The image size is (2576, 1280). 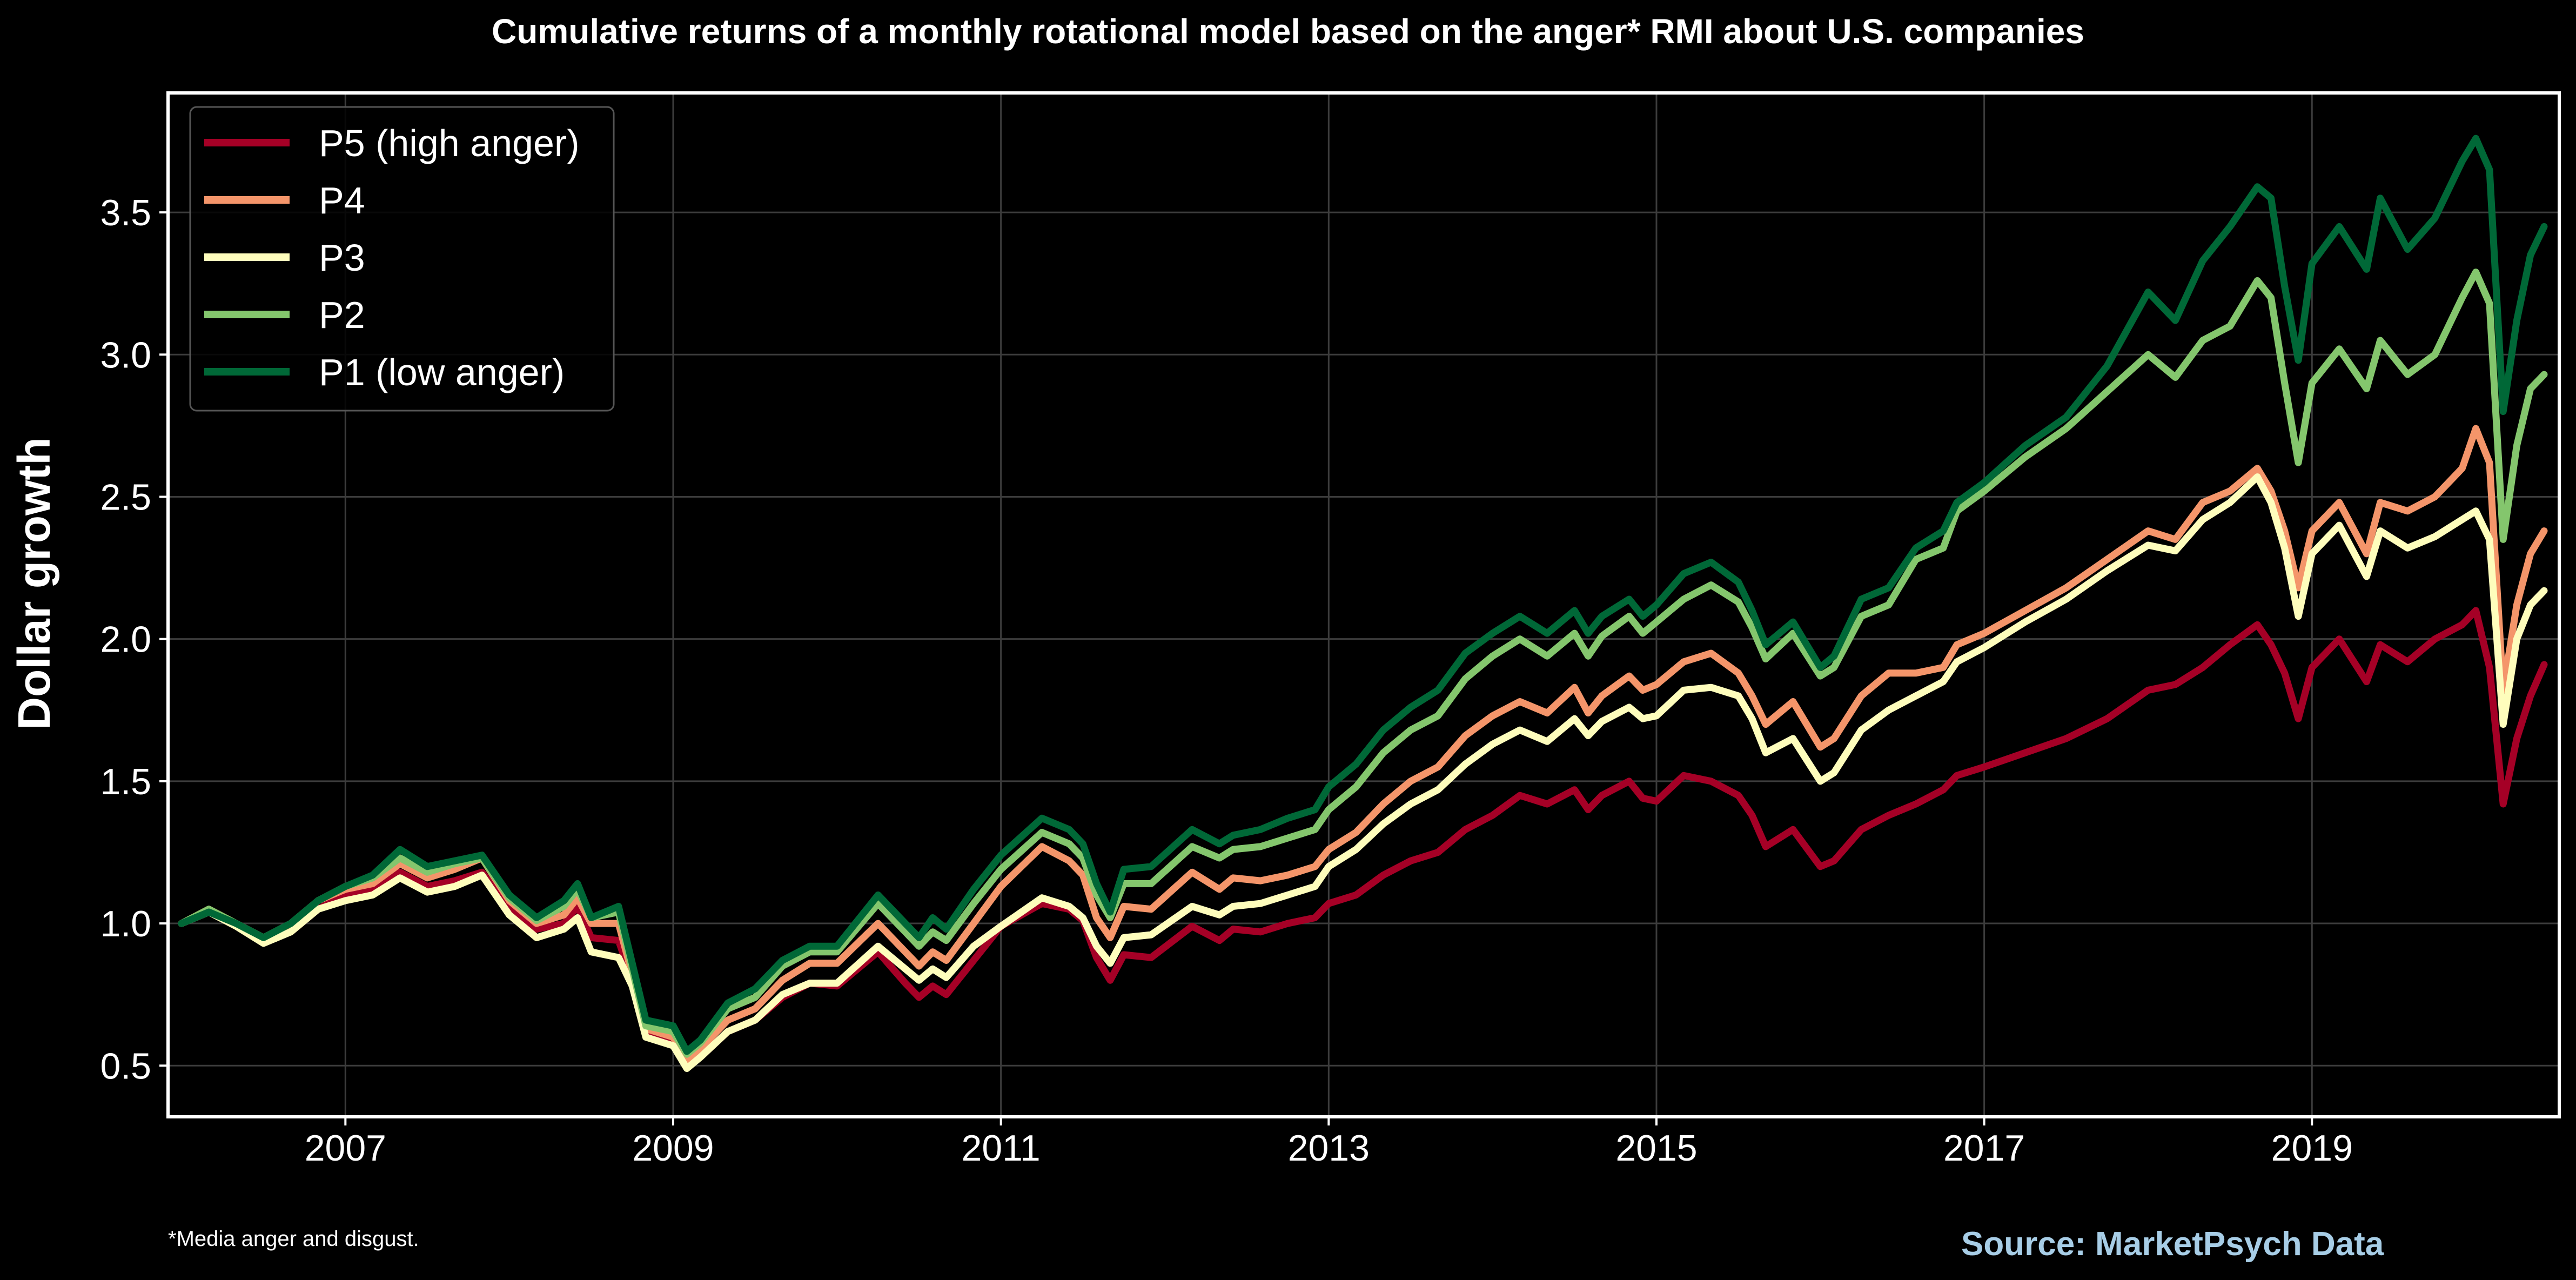 What do you see at coordinates (673, 1149) in the screenshot?
I see `x-tick-label: 2009` at bounding box center [673, 1149].